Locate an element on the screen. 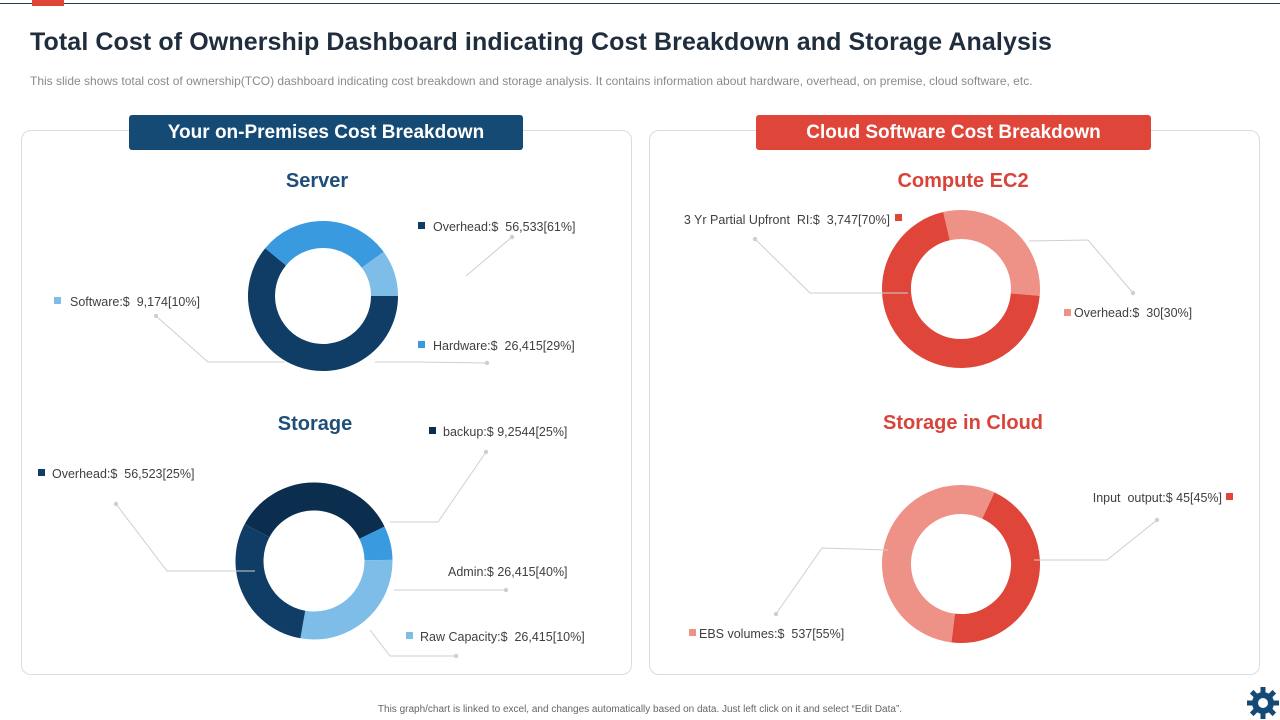  top-accent-bar is located at coordinates (48, 3).